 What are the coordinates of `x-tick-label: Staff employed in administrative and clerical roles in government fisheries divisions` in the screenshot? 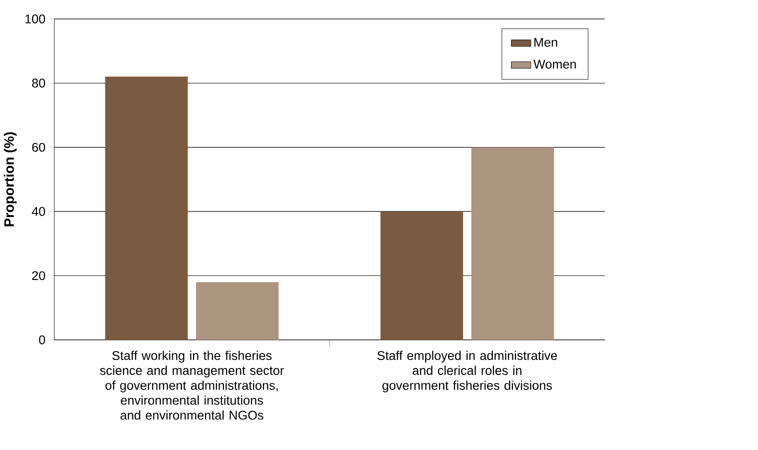 It's located at (467, 371).